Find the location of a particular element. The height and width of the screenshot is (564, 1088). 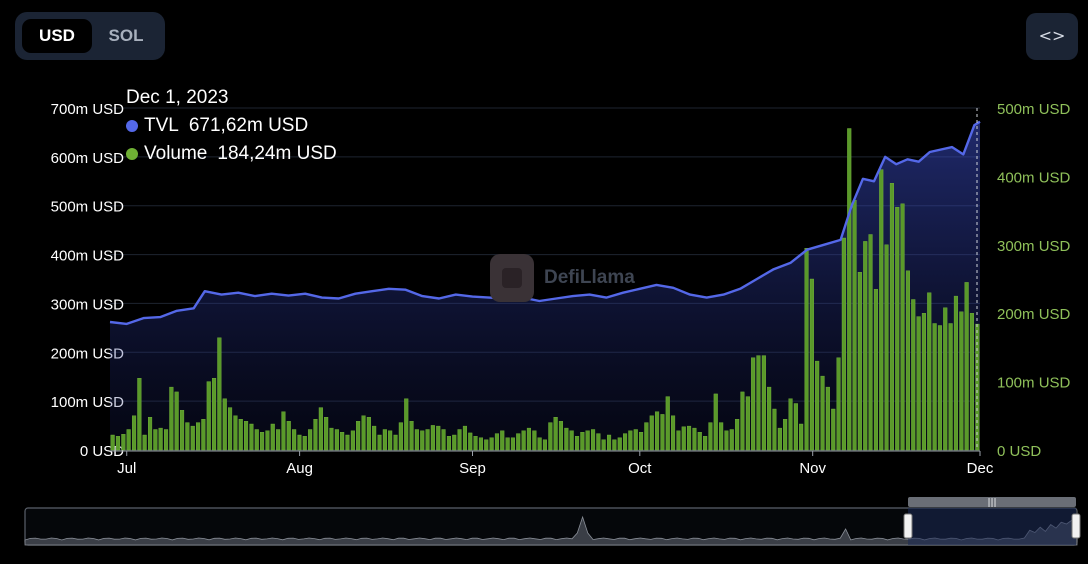

embed-code-button: <> is located at coordinates (1052, 36).